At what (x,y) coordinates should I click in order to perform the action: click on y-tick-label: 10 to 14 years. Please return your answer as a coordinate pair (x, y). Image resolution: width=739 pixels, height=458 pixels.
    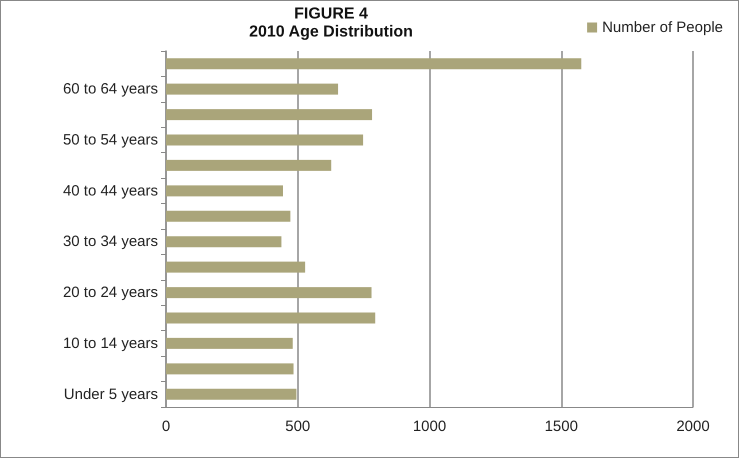
    Looking at the image, I should click on (110, 343).